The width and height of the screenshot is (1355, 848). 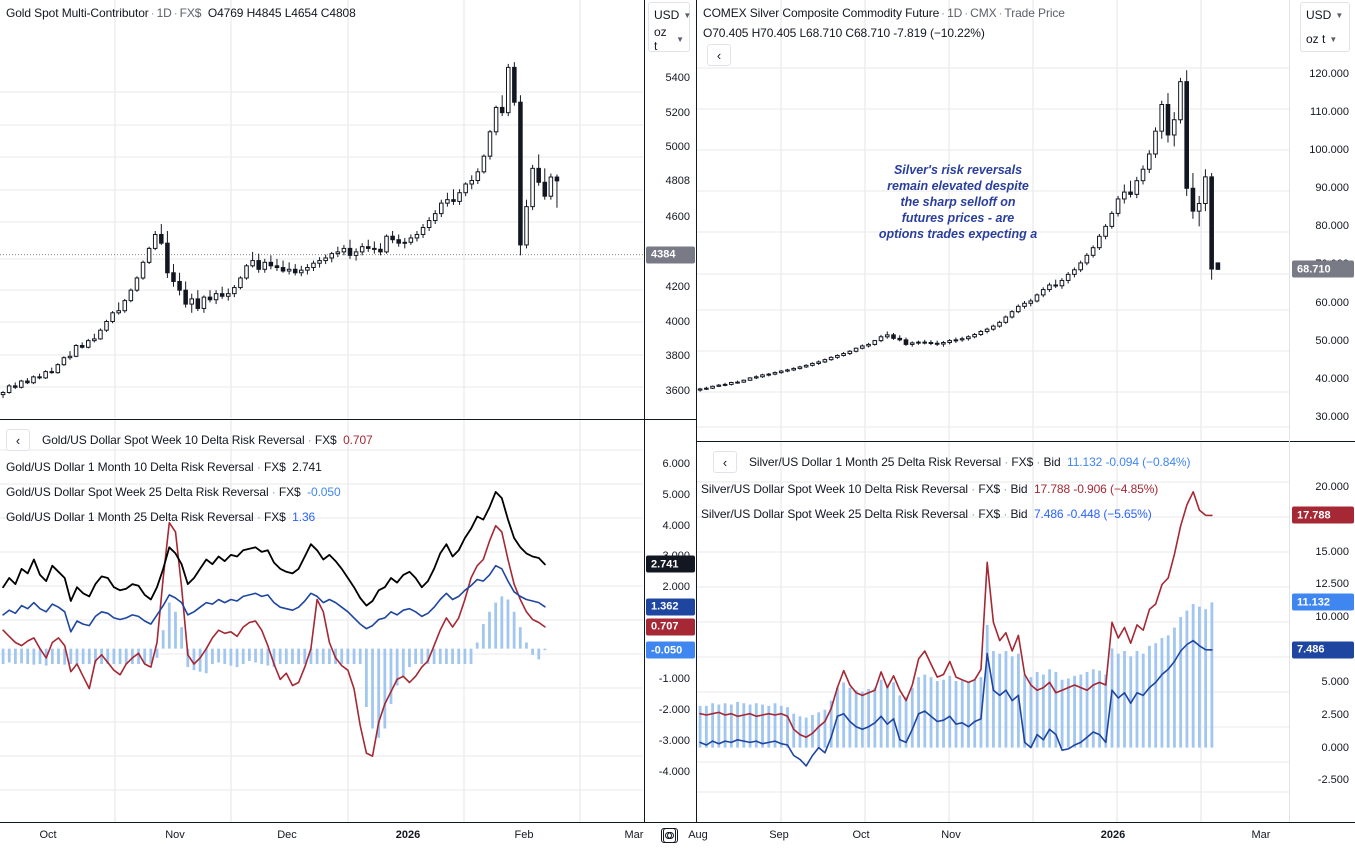 What do you see at coordinates (674, 771) in the screenshot?
I see `y-axis-tick: -4.000` at bounding box center [674, 771].